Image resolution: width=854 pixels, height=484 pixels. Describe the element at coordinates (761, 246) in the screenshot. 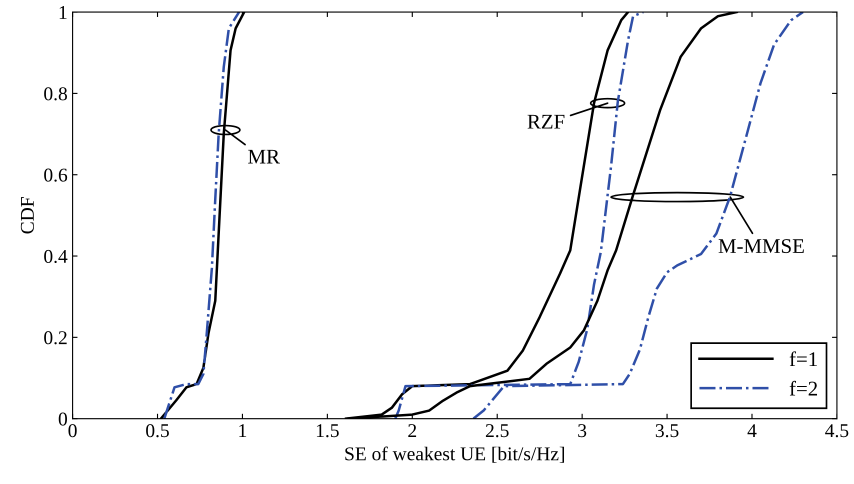

I see `annotation: M-MMSE` at that location.